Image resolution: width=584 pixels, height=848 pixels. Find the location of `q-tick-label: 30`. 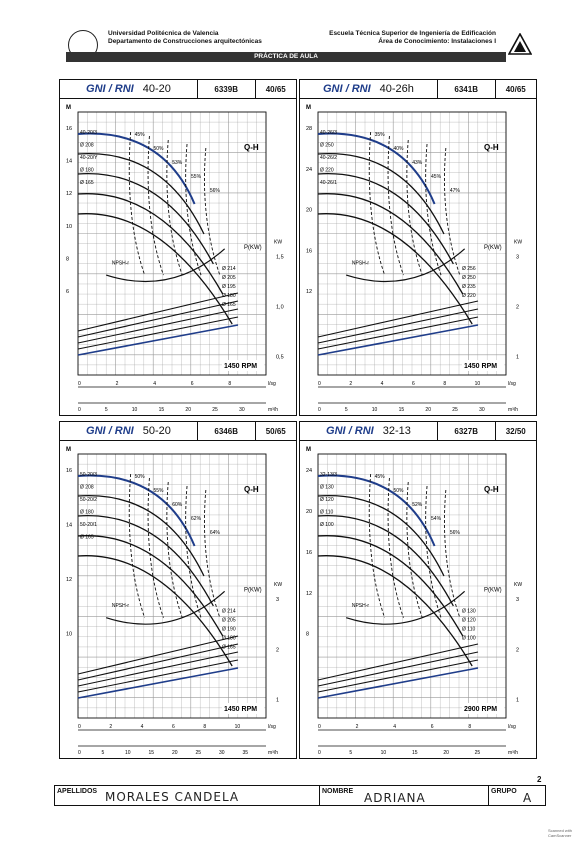

q-tick-label: 30 is located at coordinates (222, 753).